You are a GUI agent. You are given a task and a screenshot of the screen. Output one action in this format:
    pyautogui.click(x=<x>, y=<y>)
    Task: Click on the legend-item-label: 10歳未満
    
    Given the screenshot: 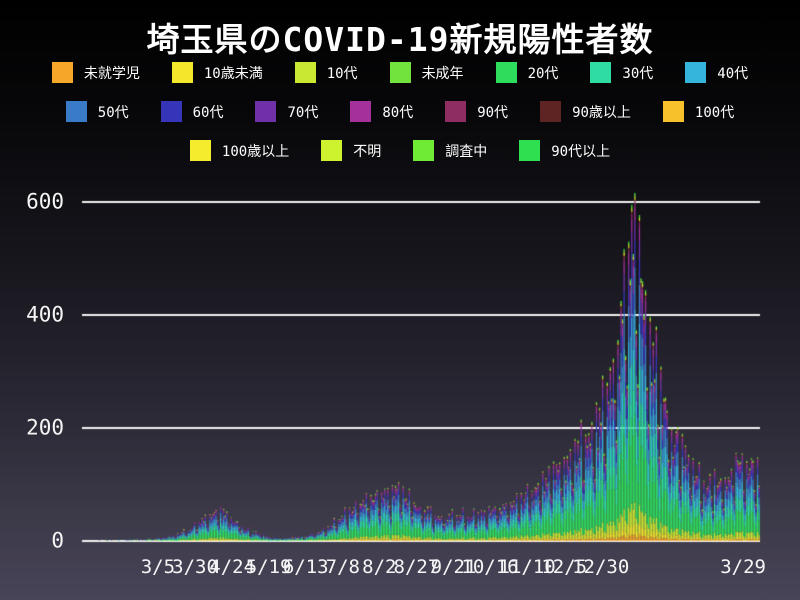 What is the action you would take?
    pyautogui.click(x=233, y=73)
    